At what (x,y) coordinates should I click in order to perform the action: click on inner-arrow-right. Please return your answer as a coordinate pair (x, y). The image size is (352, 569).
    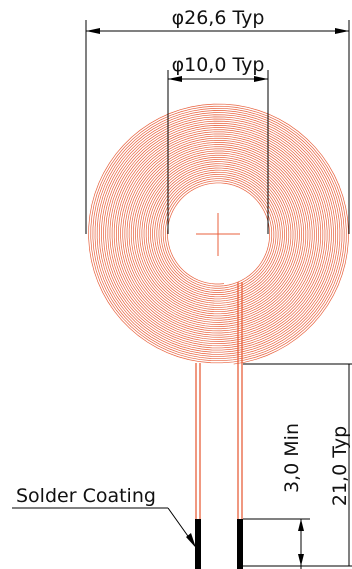
    Looking at the image, I should click on (261, 79).